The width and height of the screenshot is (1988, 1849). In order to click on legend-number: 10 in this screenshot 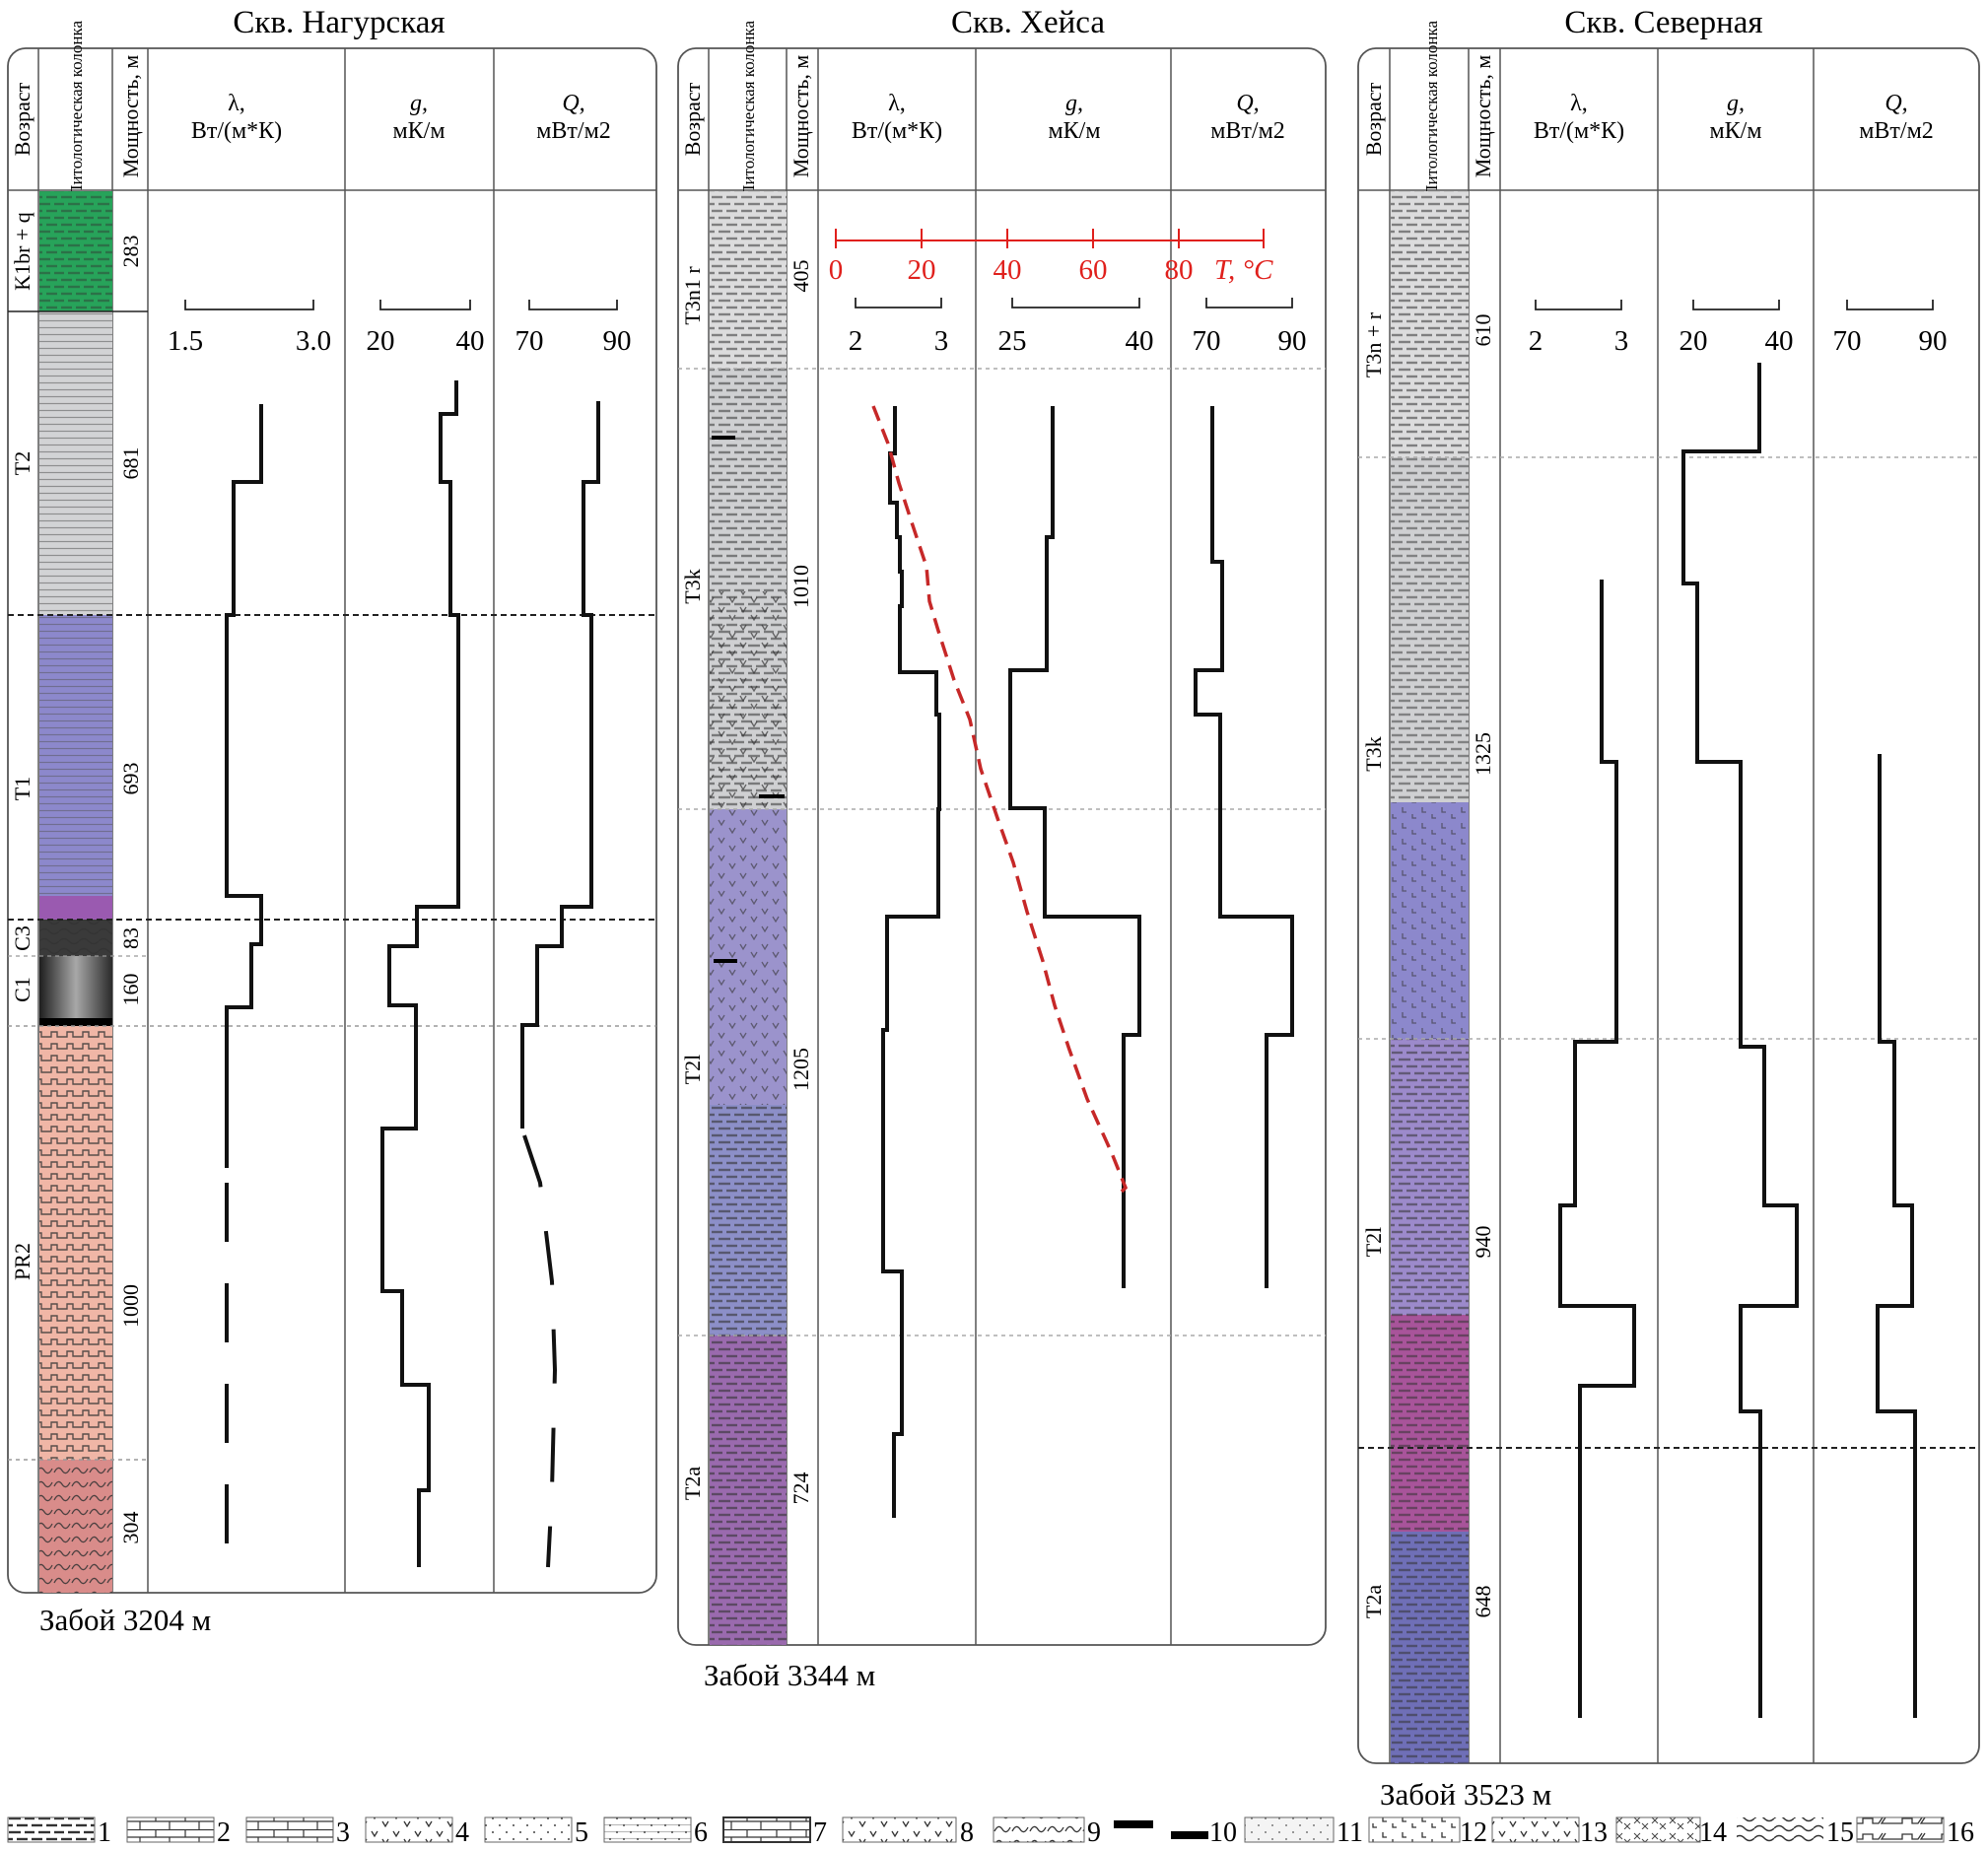, I will do `click(1223, 1830)`.